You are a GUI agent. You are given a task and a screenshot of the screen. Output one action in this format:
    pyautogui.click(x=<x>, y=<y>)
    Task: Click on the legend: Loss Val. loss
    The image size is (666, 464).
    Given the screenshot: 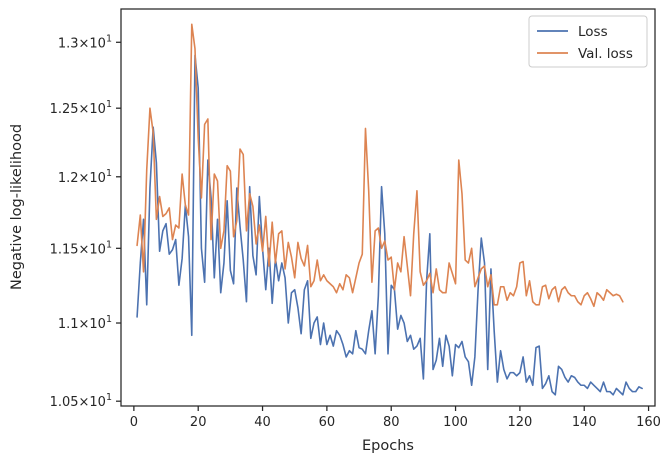 What is the action you would take?
    pyautogui.click(x=588, y=41)
    